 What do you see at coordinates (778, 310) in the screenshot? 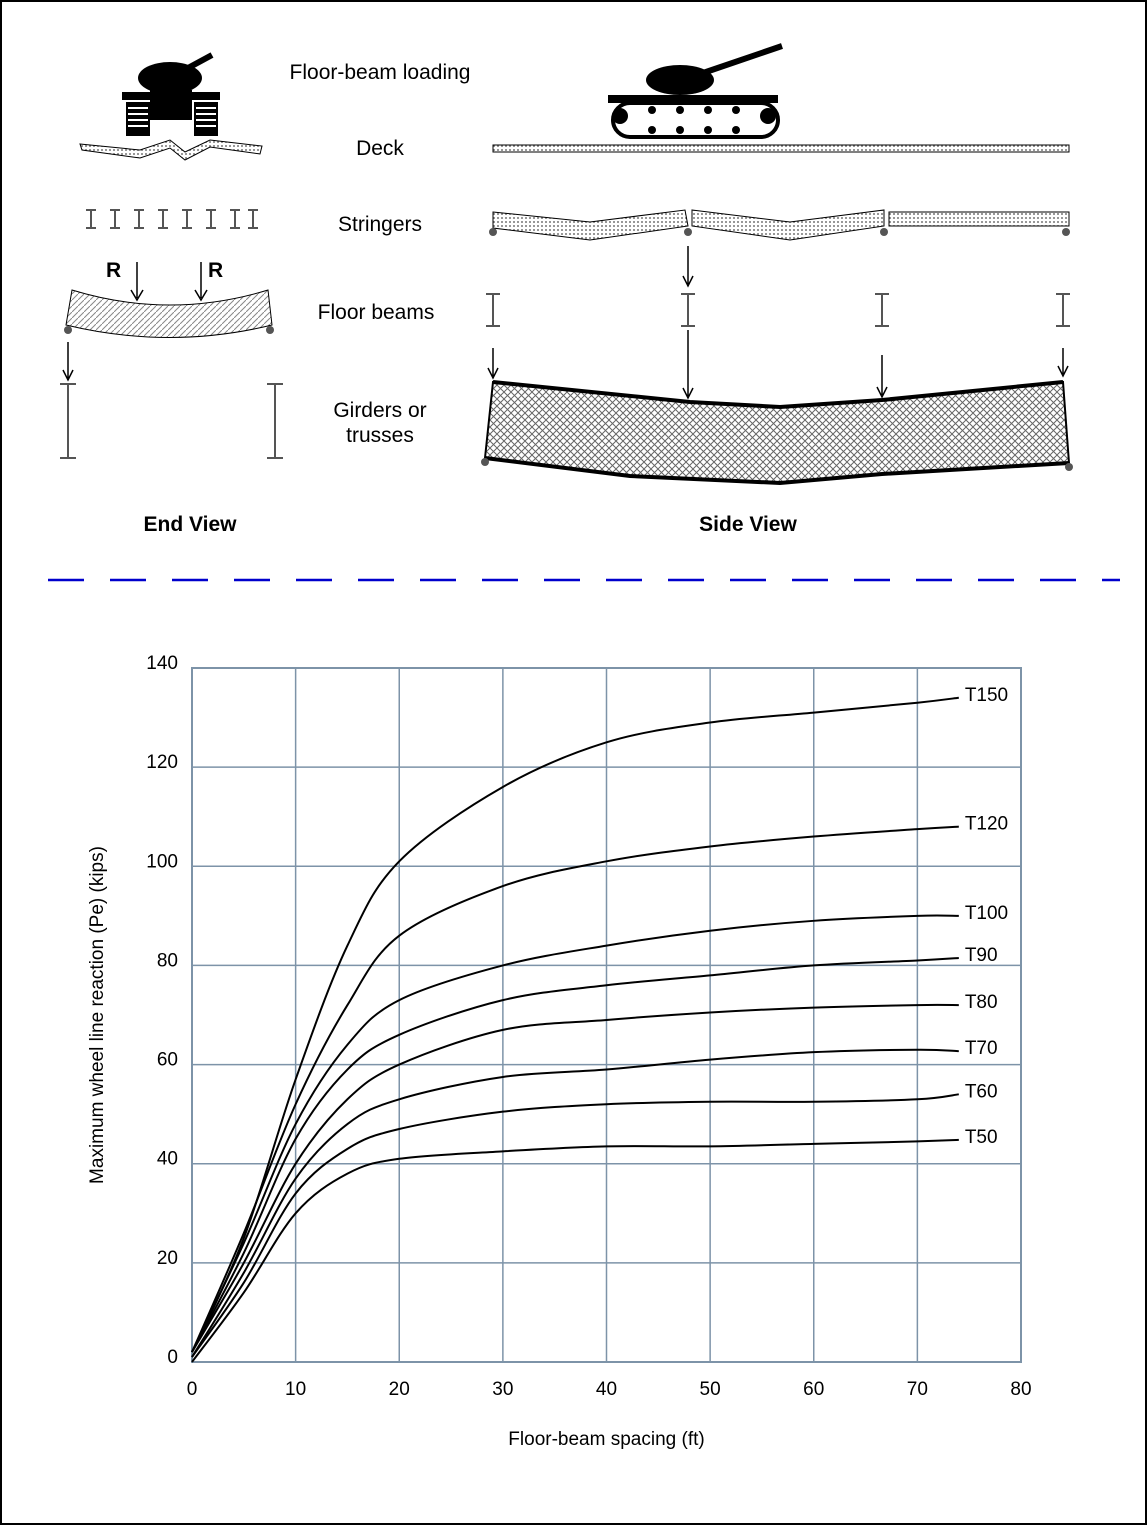
I see `floor-beams-side` at bounding box center [778, 310].